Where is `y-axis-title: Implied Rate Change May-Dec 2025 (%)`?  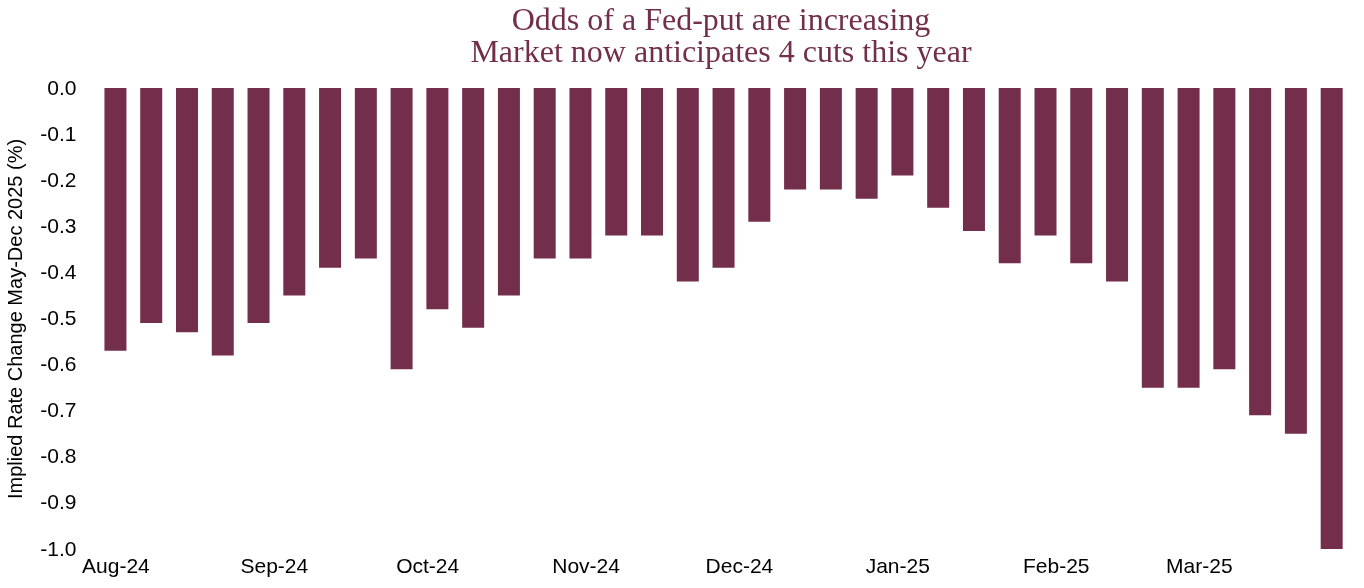 y-axis-title: Implied Rate Change May-Dec 2025 (%) is located at coordinates (15, 319).